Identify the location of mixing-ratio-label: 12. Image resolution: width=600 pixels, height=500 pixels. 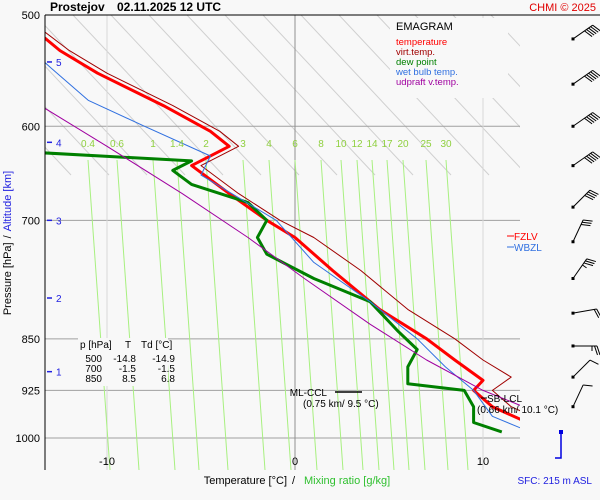
(357, 144).